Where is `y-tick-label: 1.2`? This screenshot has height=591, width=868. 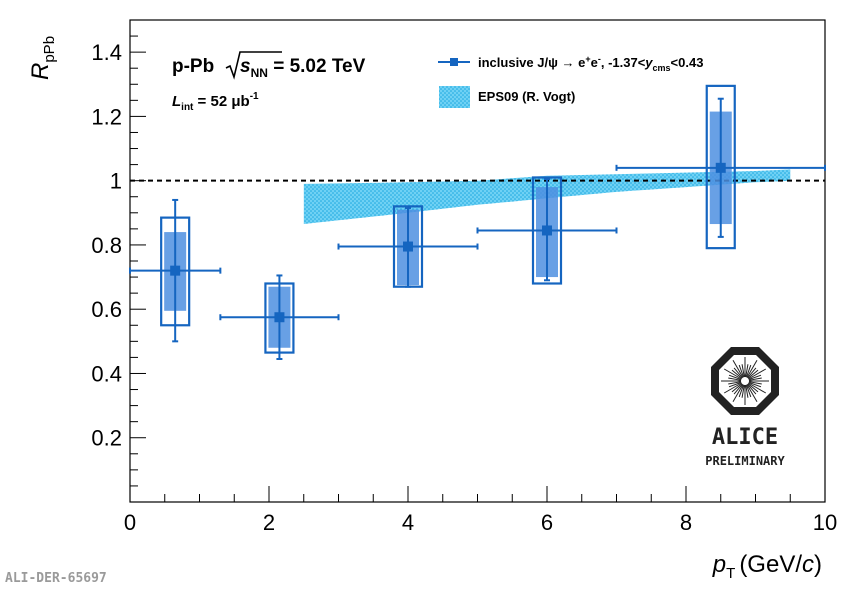 y-tick-label: 1.2 is located at coordinates (106, 116).